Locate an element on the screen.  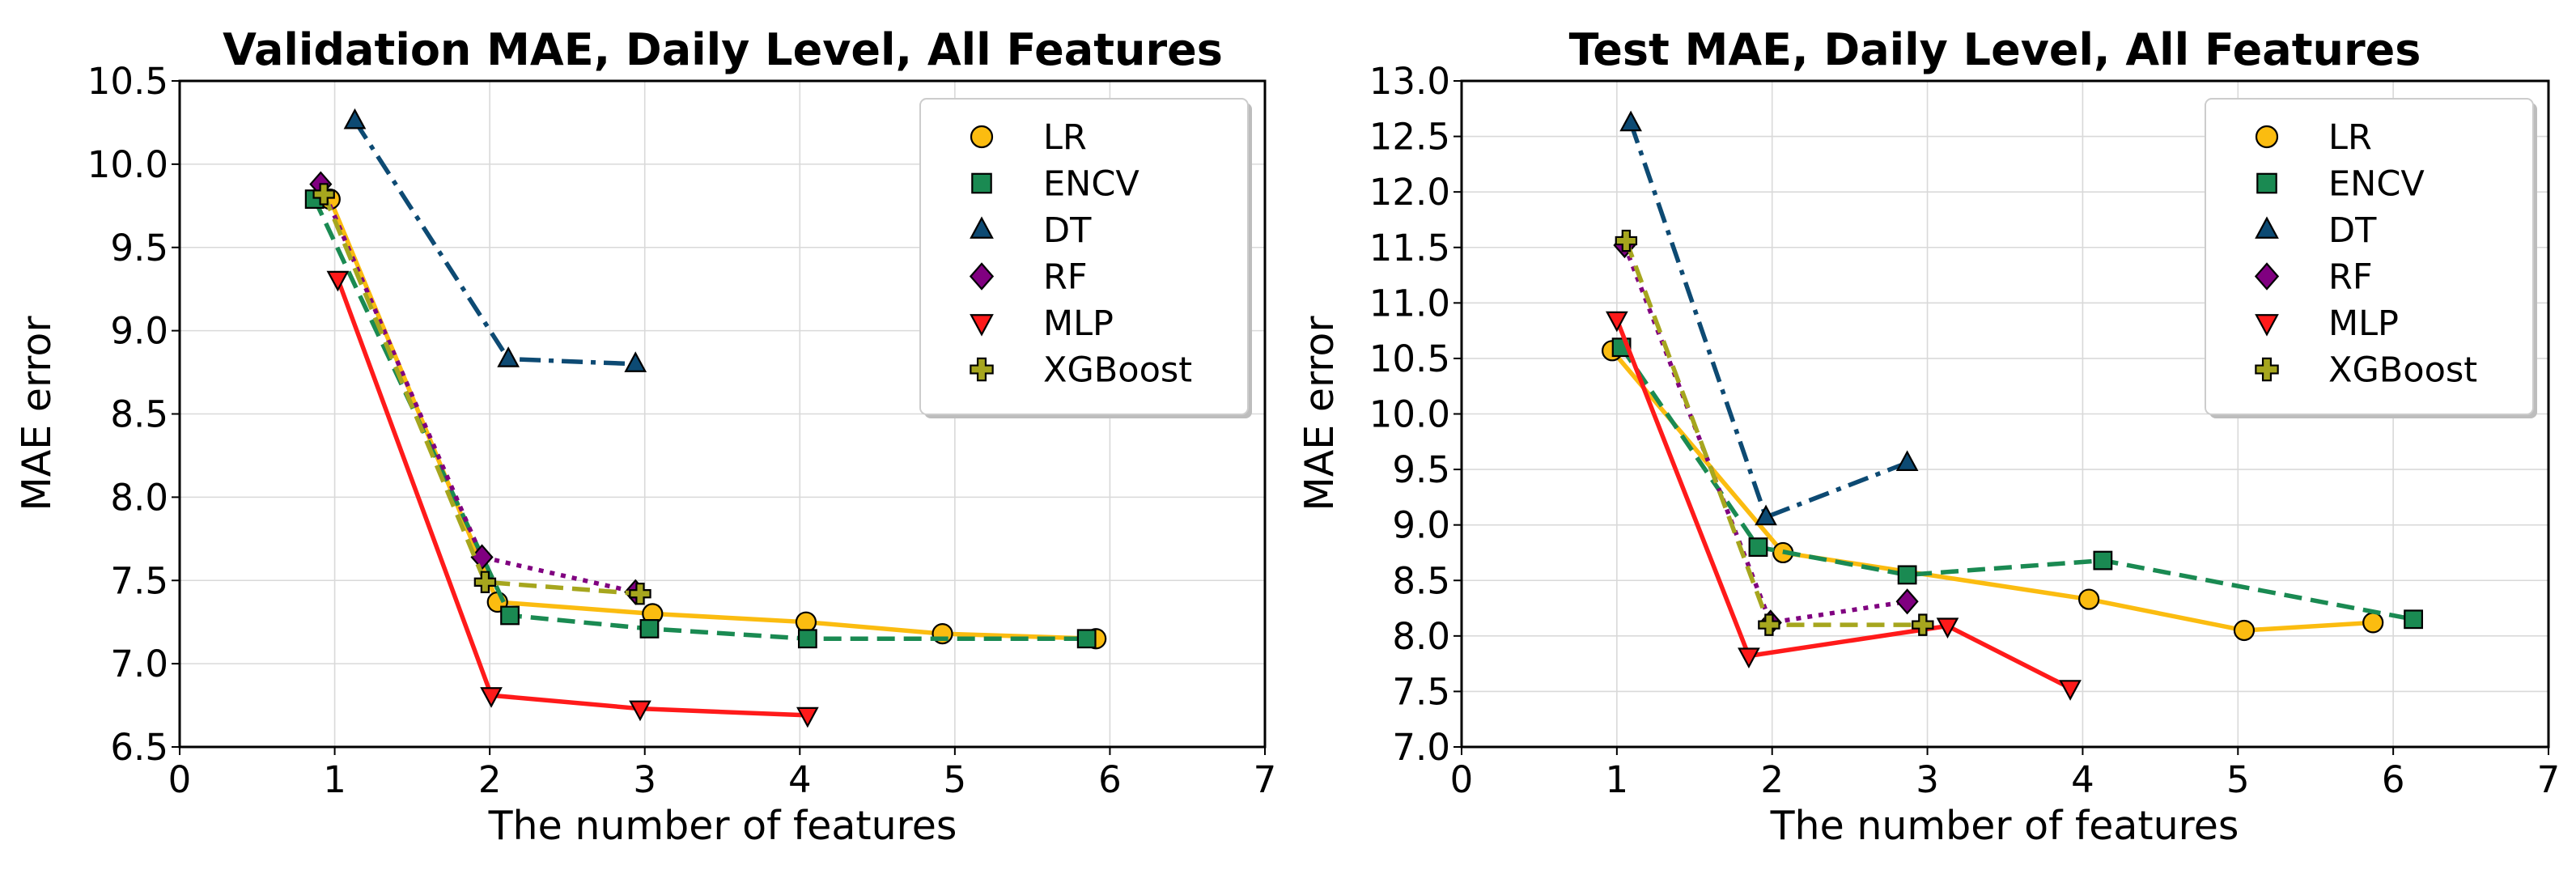
series-mlp is located at coordinates (572, 499).